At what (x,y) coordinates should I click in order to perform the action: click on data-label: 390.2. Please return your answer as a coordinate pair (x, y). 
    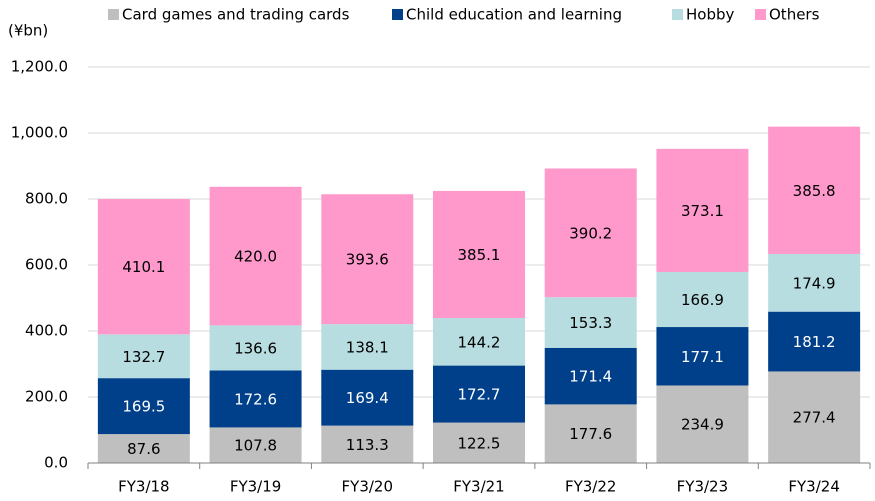
    Looking at the image, I should click on (590, 233).